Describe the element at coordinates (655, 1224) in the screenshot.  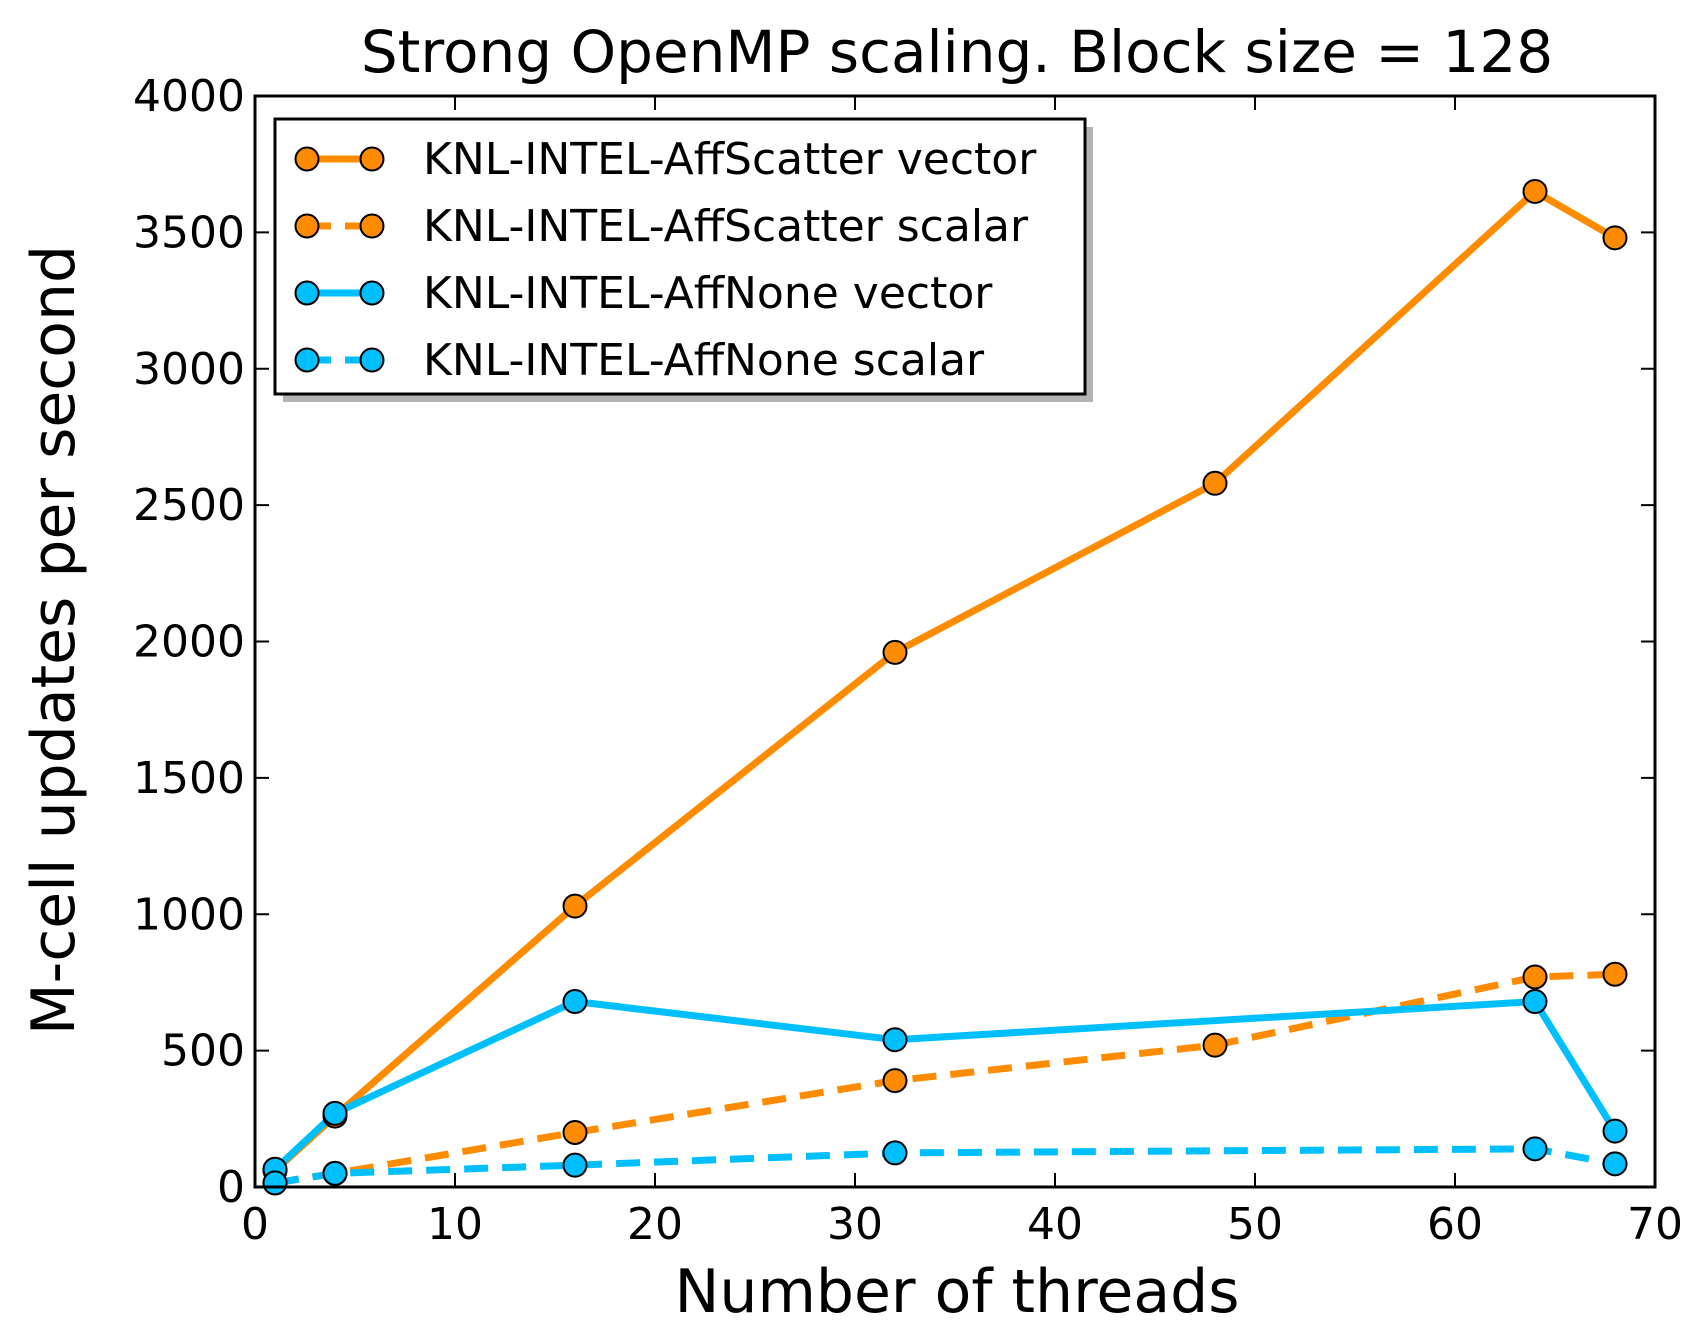
I see `x-tick-label-2: 20` at that location.